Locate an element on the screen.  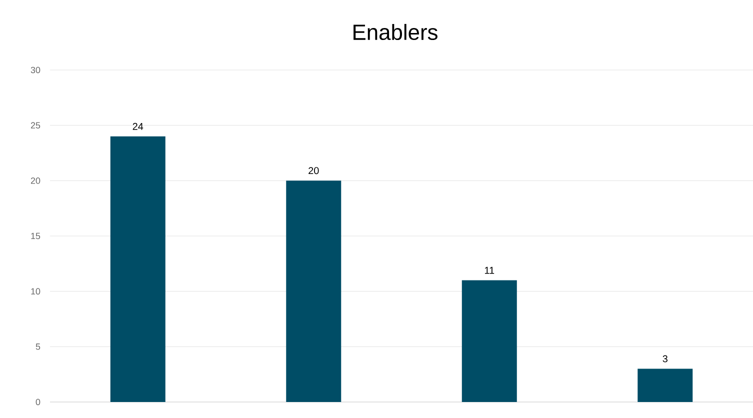
y-tick-label: 5 is located at coordinates (38, 347).